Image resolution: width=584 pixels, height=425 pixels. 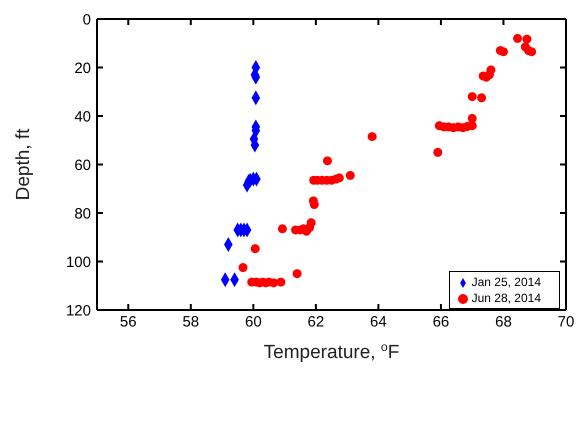 I want to click on y-tick-label: 60, so click(x=82, y=165).